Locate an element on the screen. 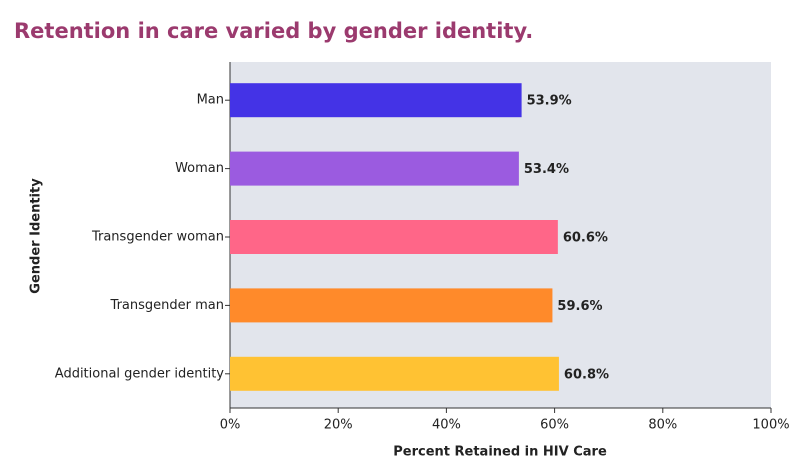  y-tick-label: Additional gender identity is located at coordinates (140, 373).